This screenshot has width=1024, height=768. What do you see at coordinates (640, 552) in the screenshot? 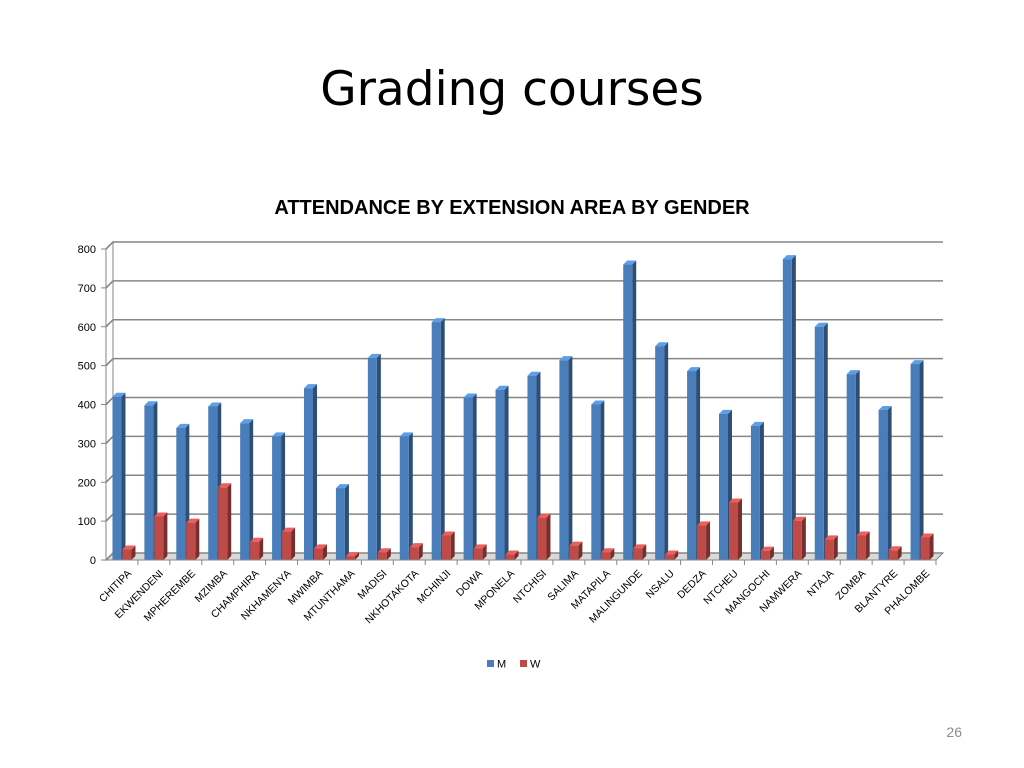
I see `bar-w-malingunde` at bounding box center [640, 552].